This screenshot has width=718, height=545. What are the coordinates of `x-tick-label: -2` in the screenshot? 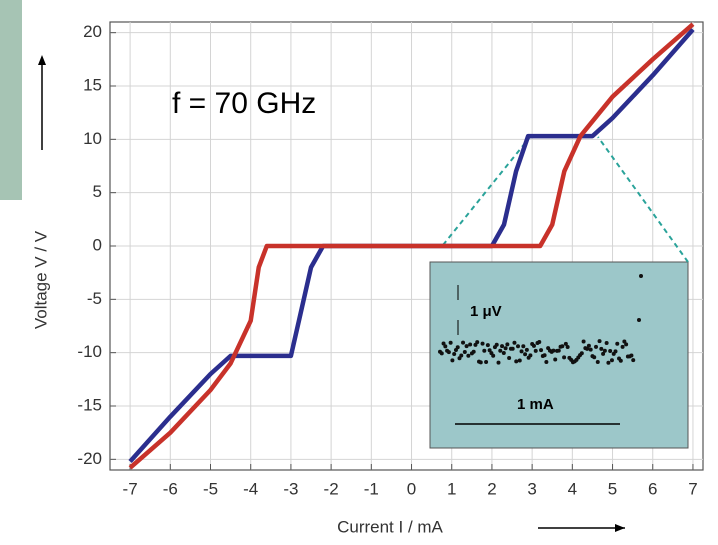 It's located at (331, 488).